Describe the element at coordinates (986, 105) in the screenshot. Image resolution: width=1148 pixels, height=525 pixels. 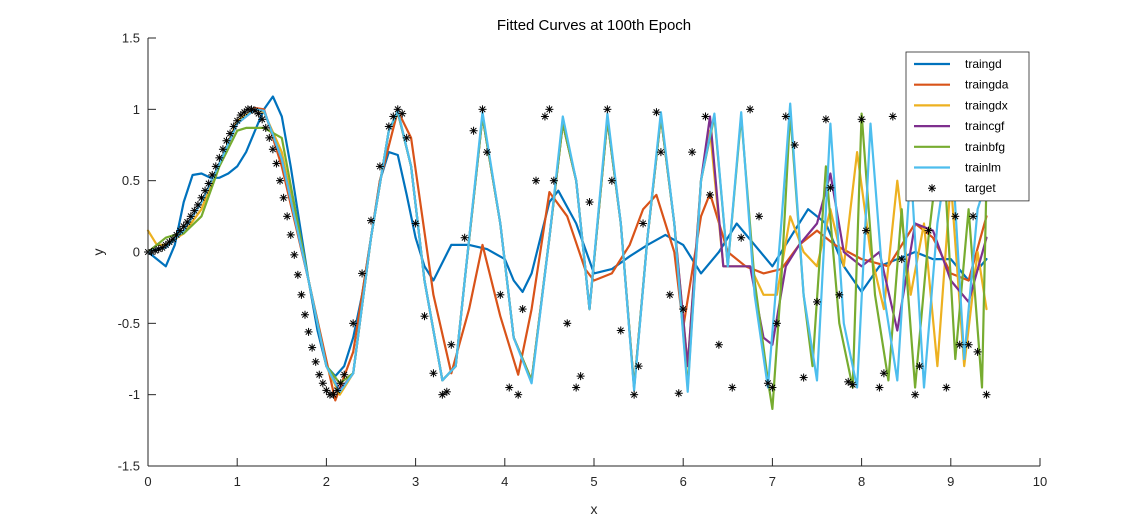
I see `legend-label: traingdx` at that location.